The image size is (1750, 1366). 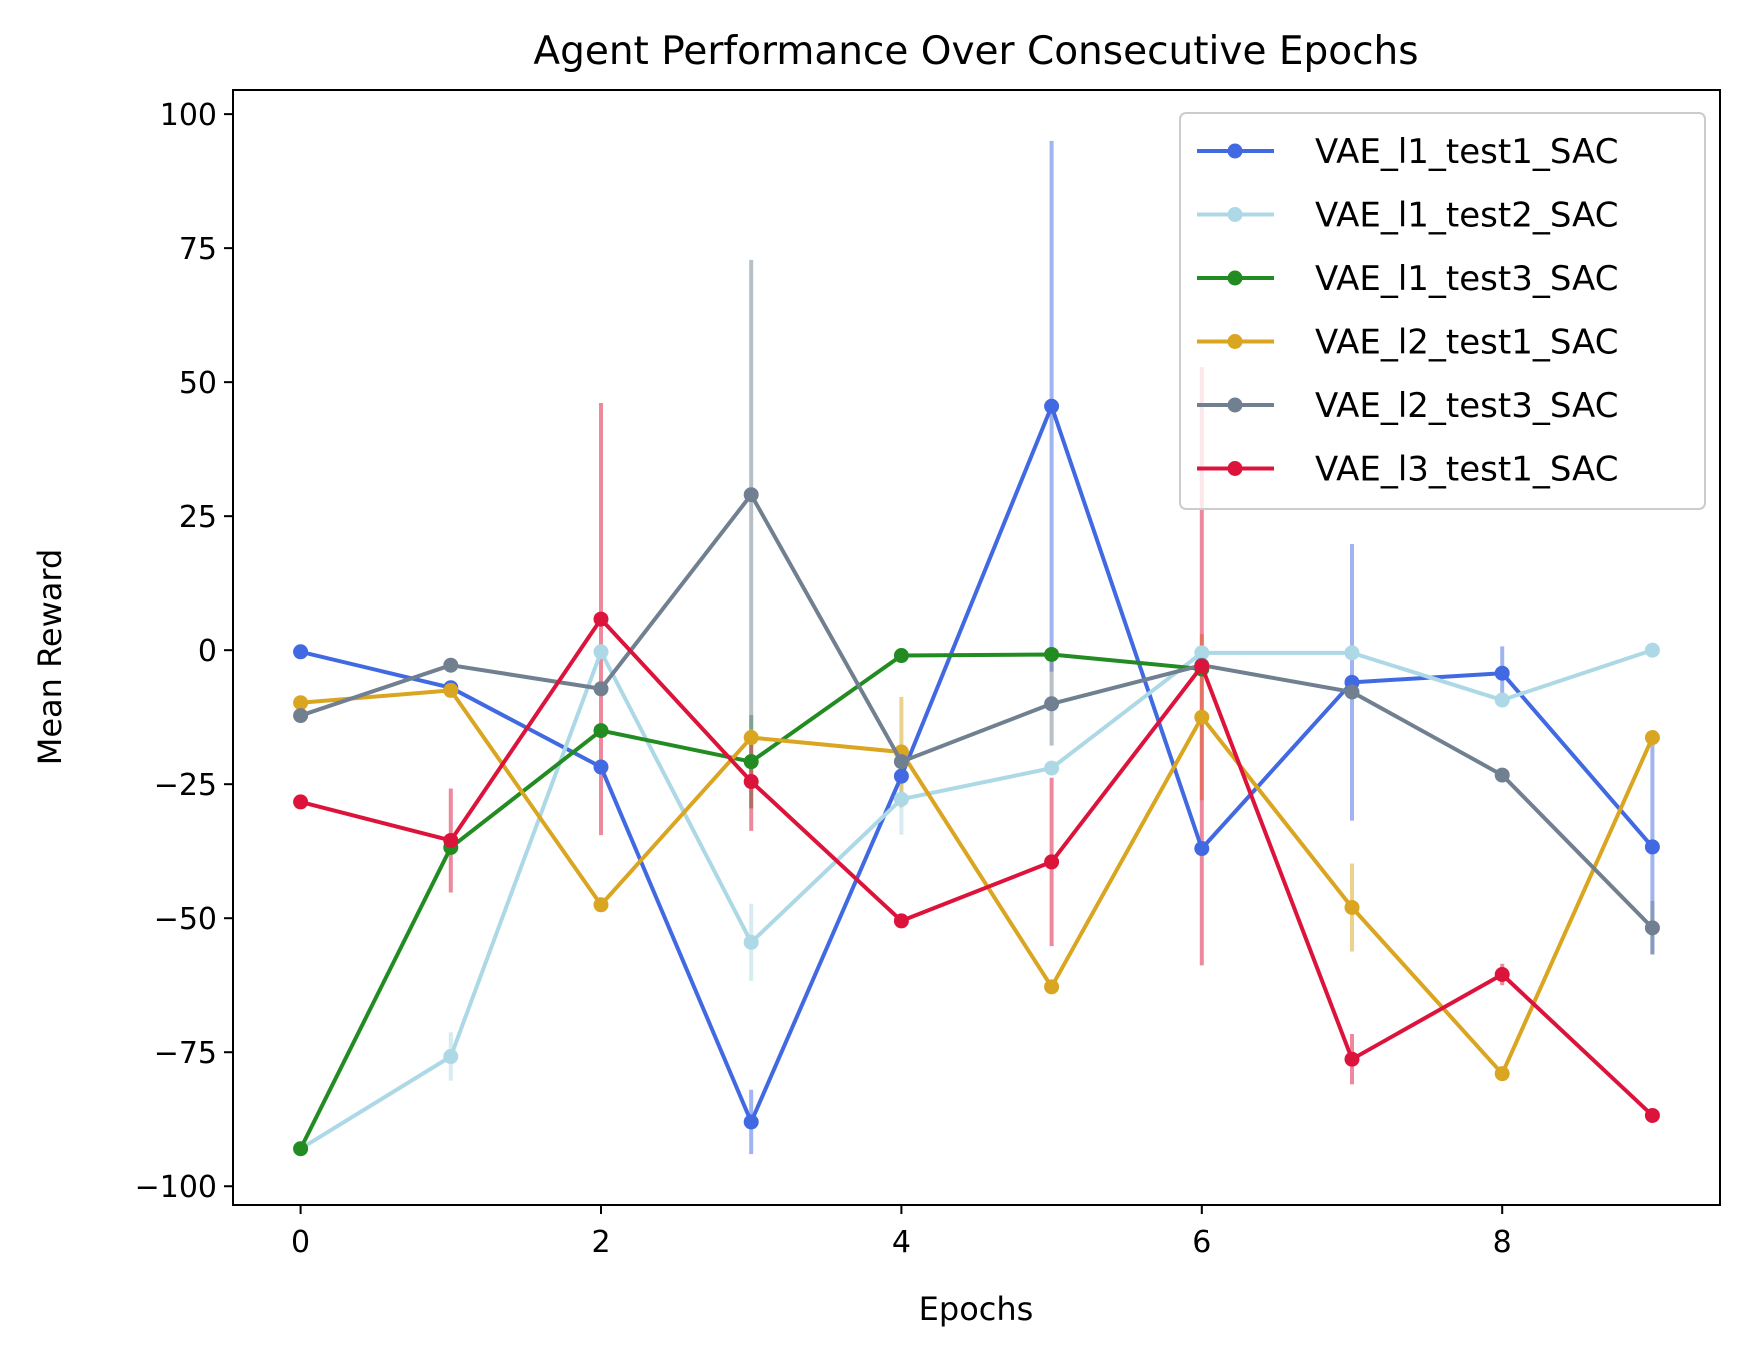 I want to click on x-tick-label: 4, so click(x=901, y=1242).